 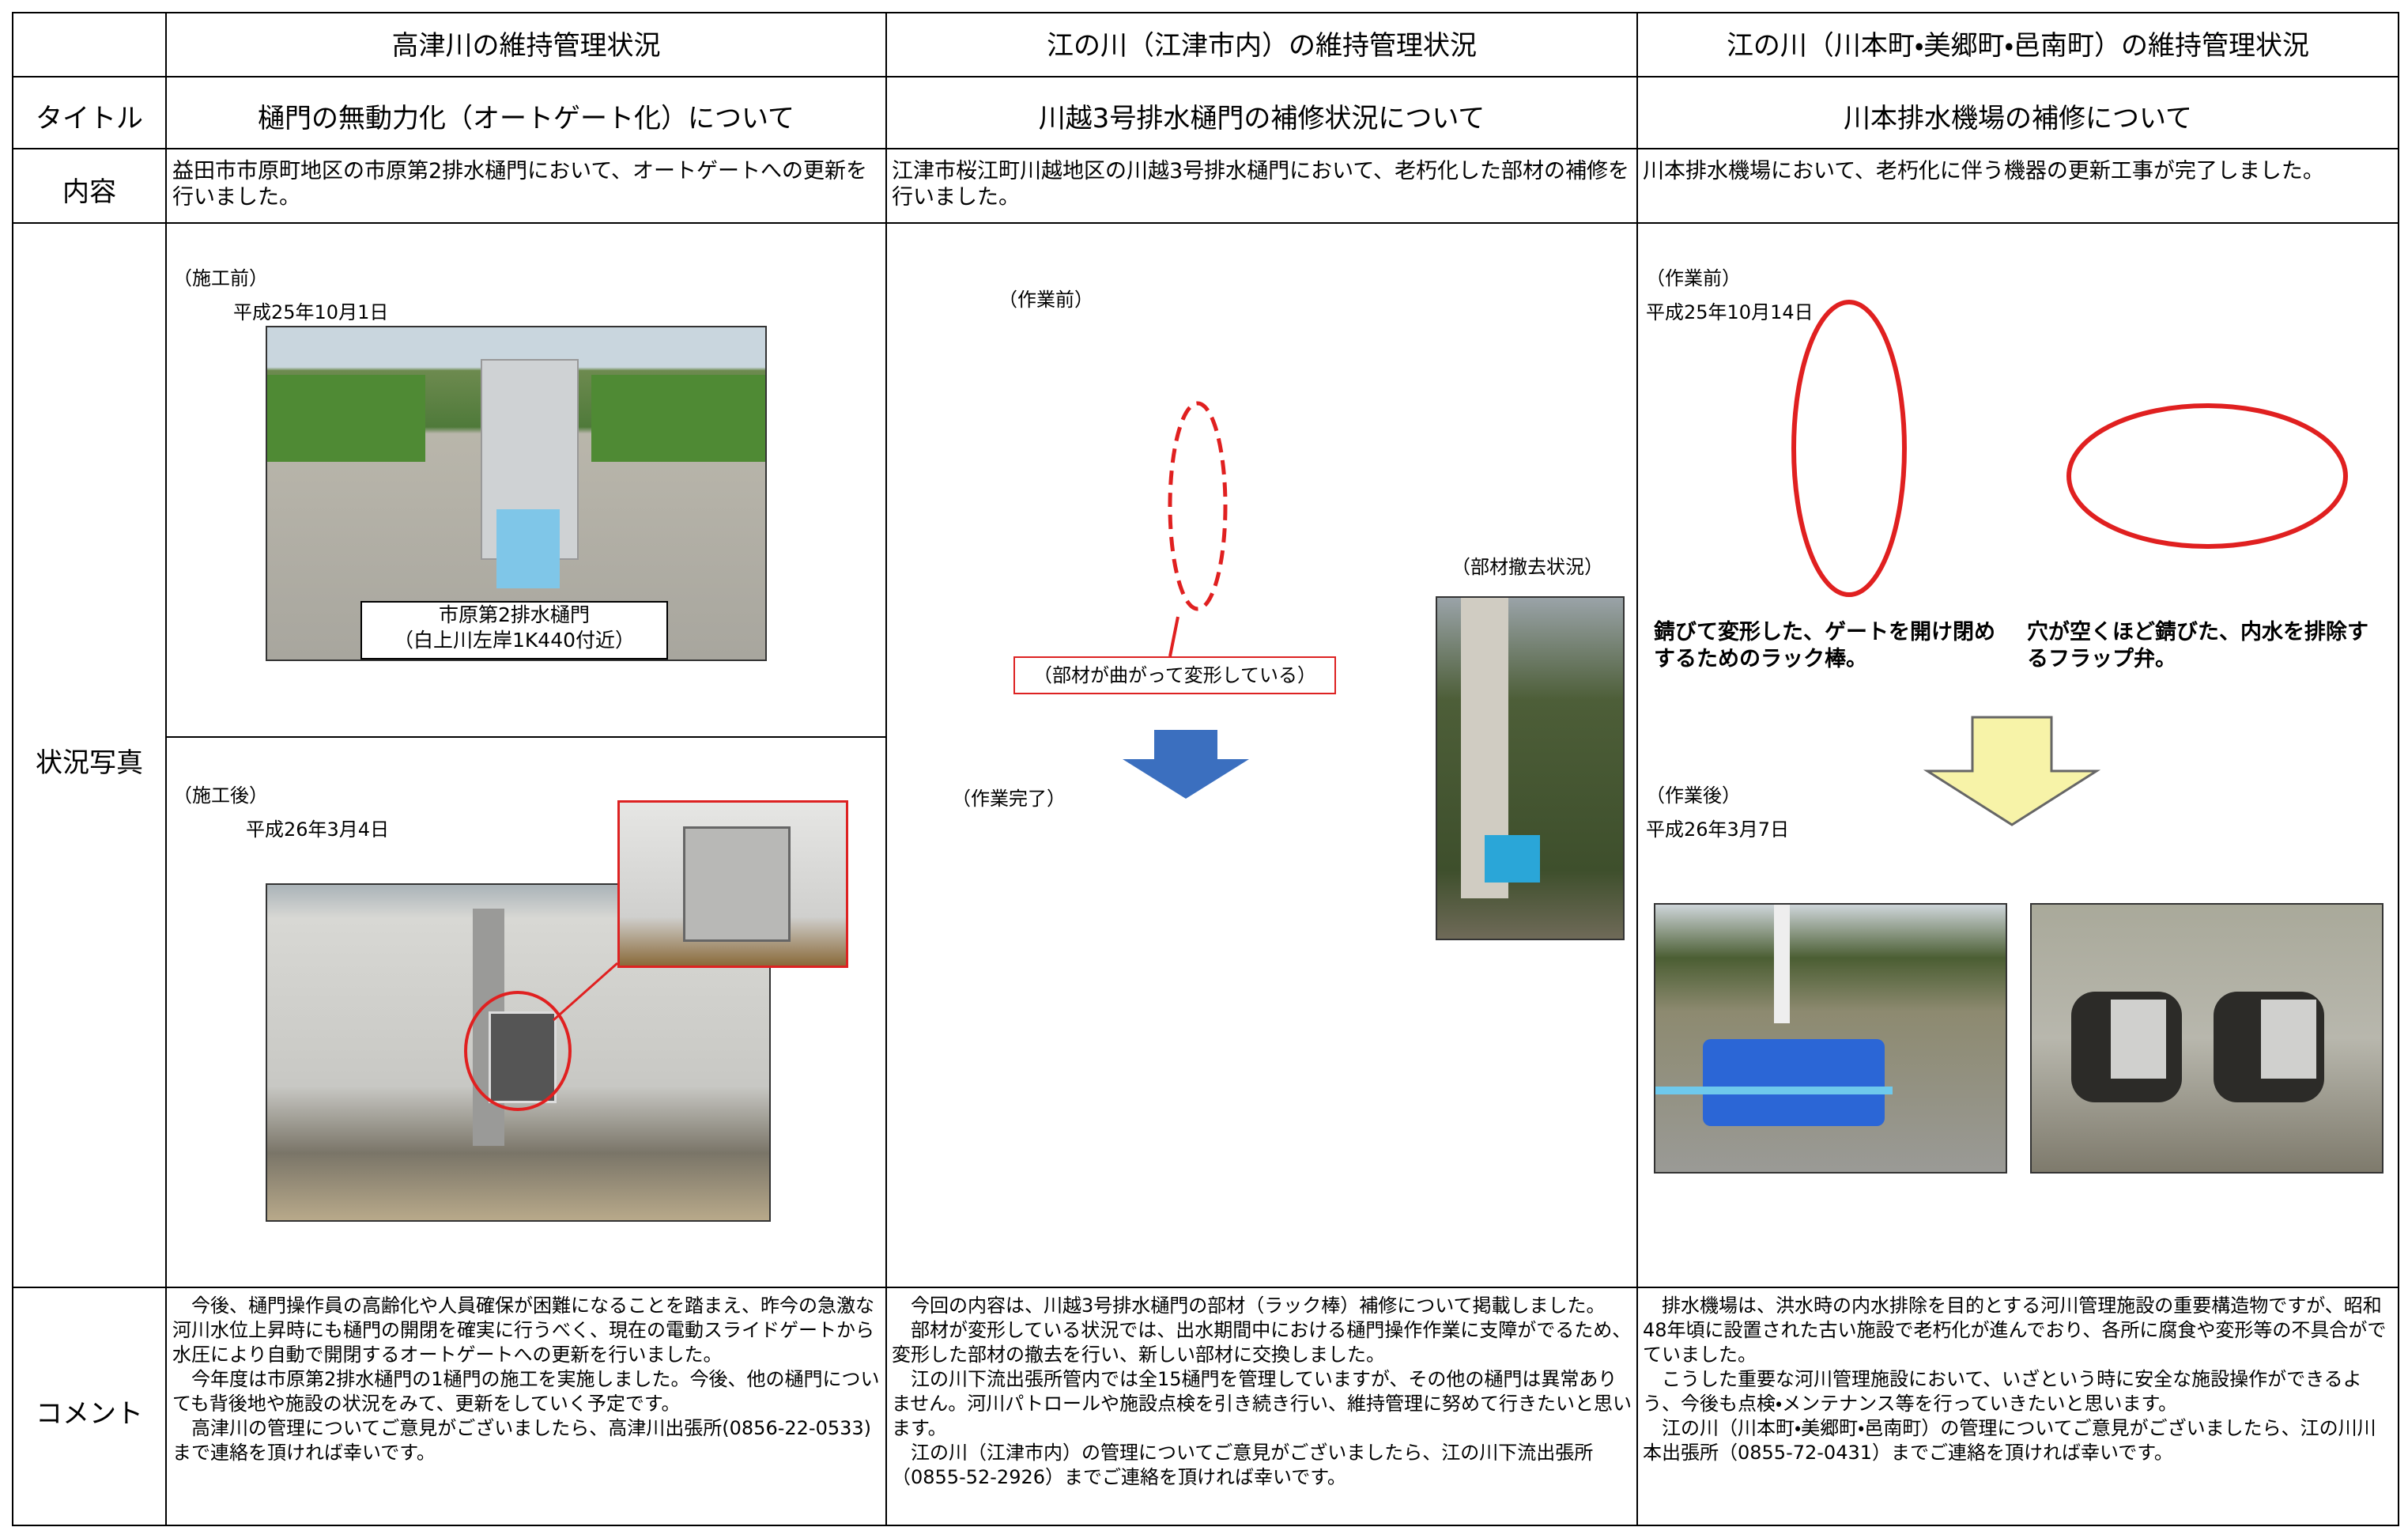 What do you see at coordinates (1527, 567) in the screenshot?
I see `photo-caption: （部材撤去状況）` at bounding box center [1527, 567].